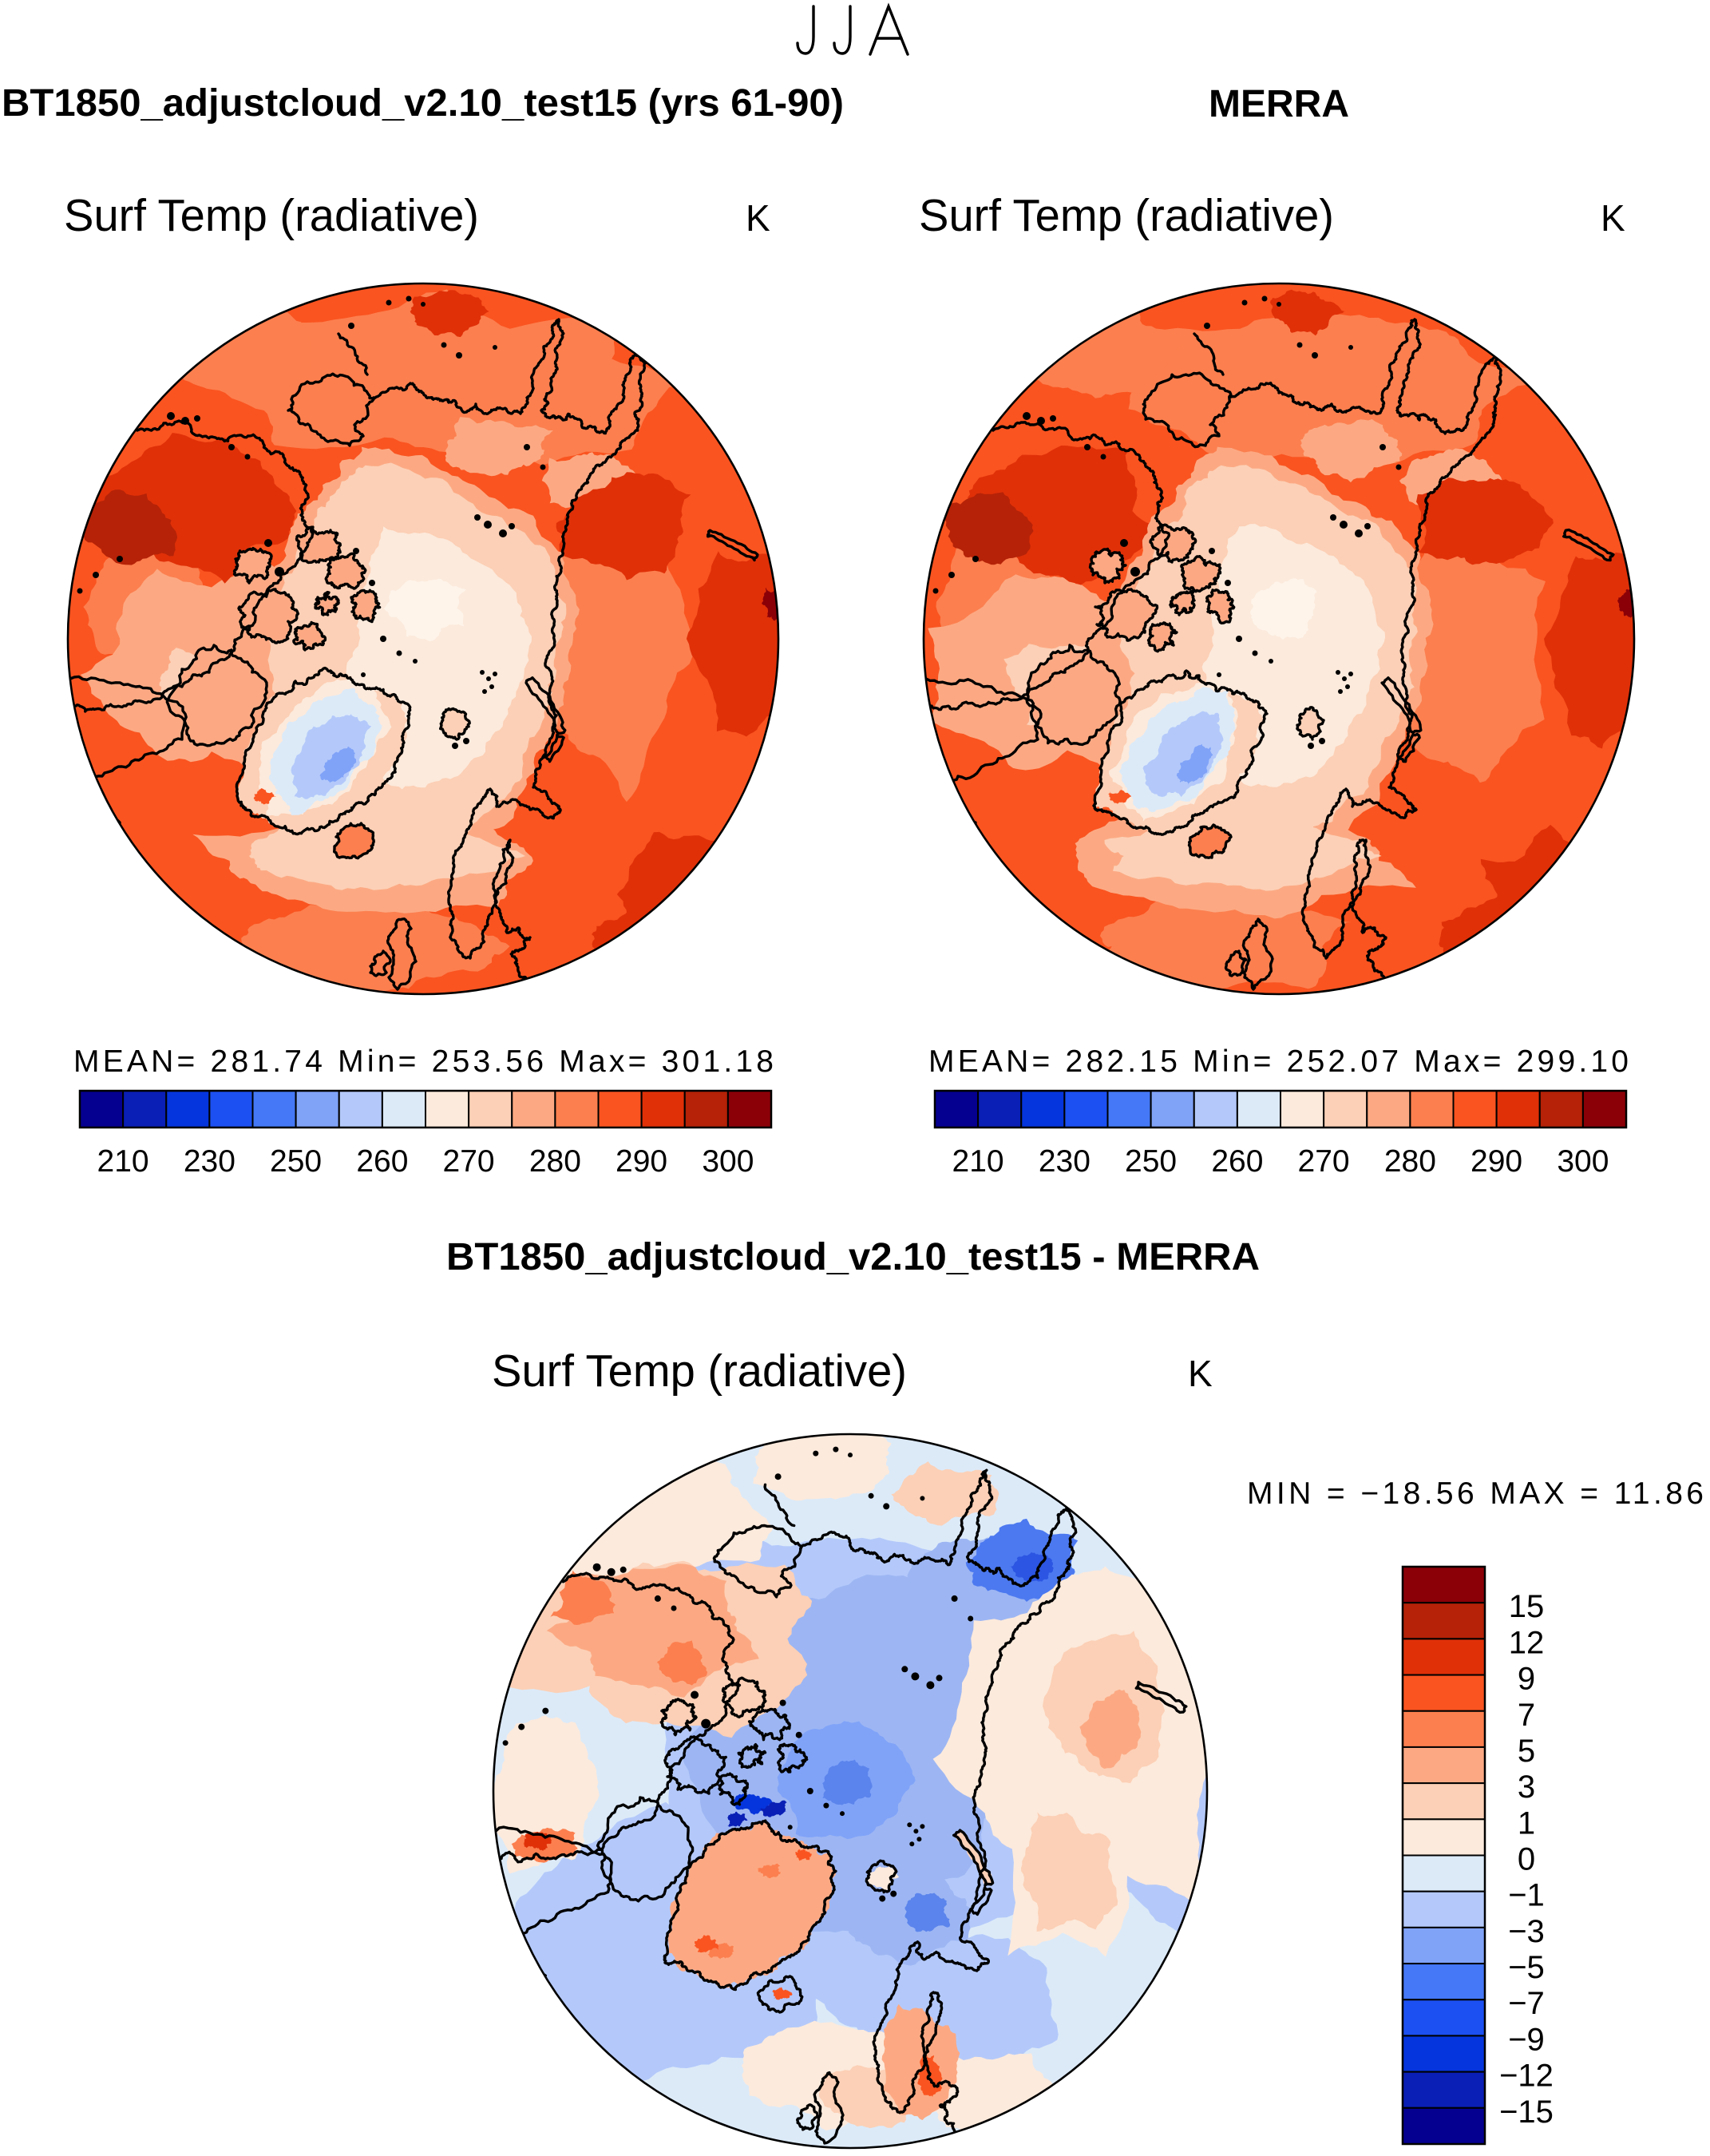  Describe the element at coordinates (1527, 1606) in the screenshot. I see `svg-text: 15` at that location.